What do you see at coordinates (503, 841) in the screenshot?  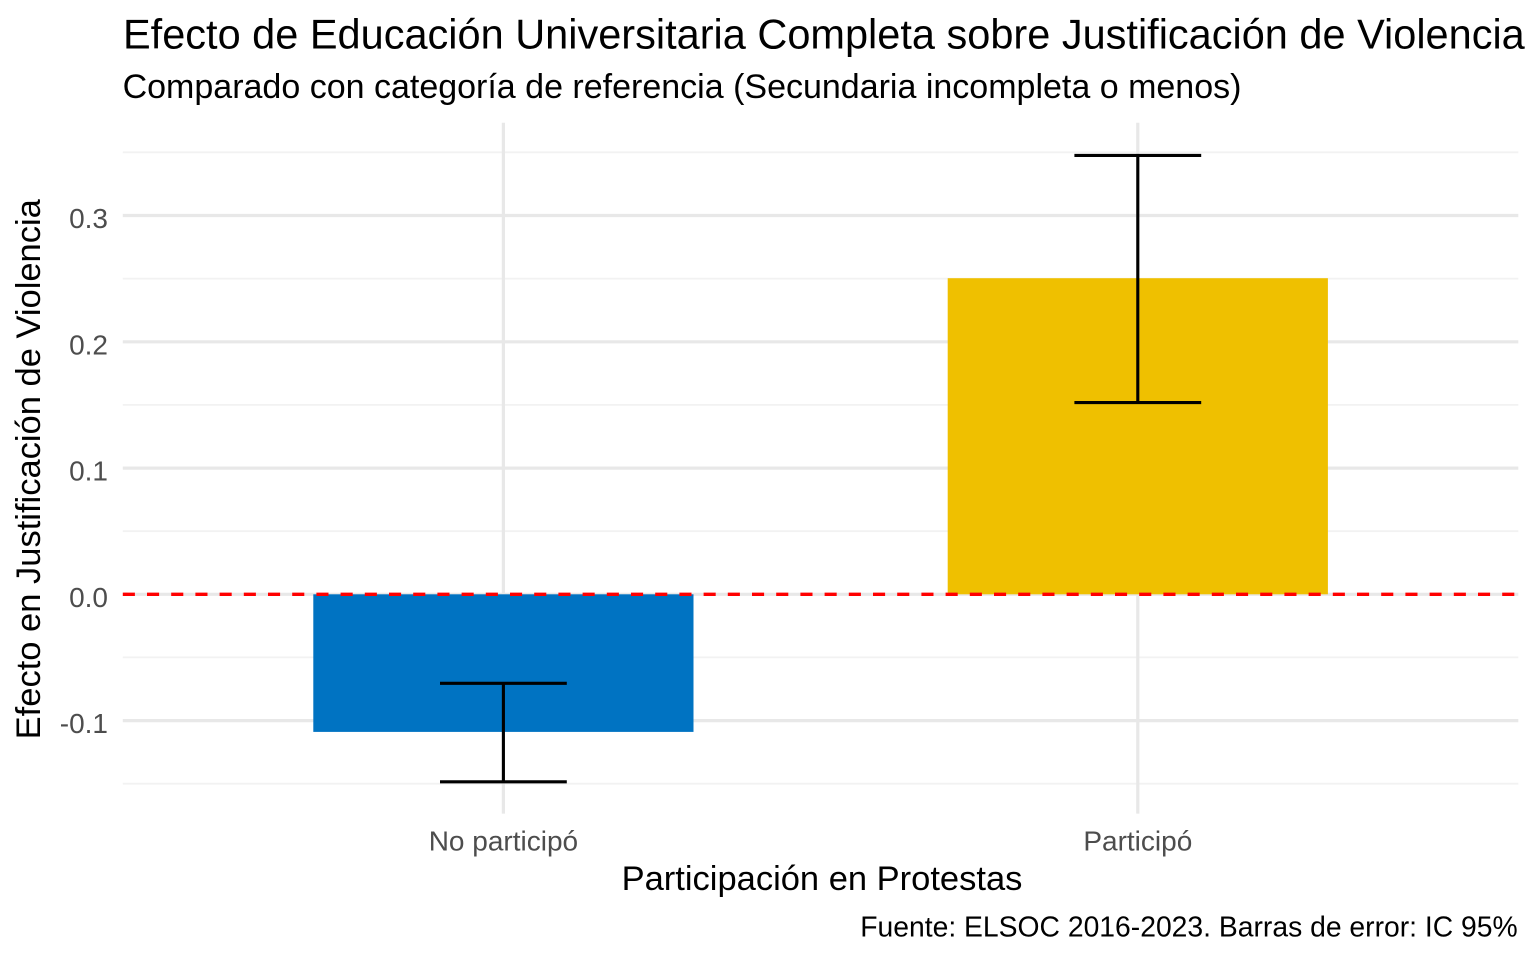 I see `svg-text: No participó` at bounding box center [503, 841].